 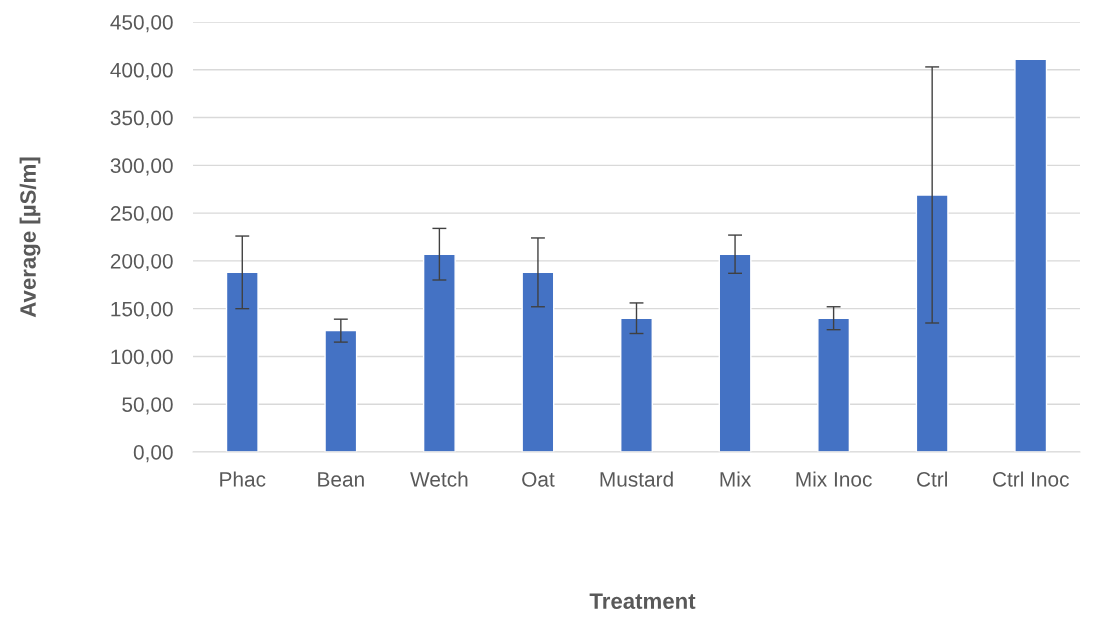 What do you see at coordinates (1031, 479) in the screenshot?
I see `x-tick-label: Ctrl Inoc` at bounding box center [1031, 479].